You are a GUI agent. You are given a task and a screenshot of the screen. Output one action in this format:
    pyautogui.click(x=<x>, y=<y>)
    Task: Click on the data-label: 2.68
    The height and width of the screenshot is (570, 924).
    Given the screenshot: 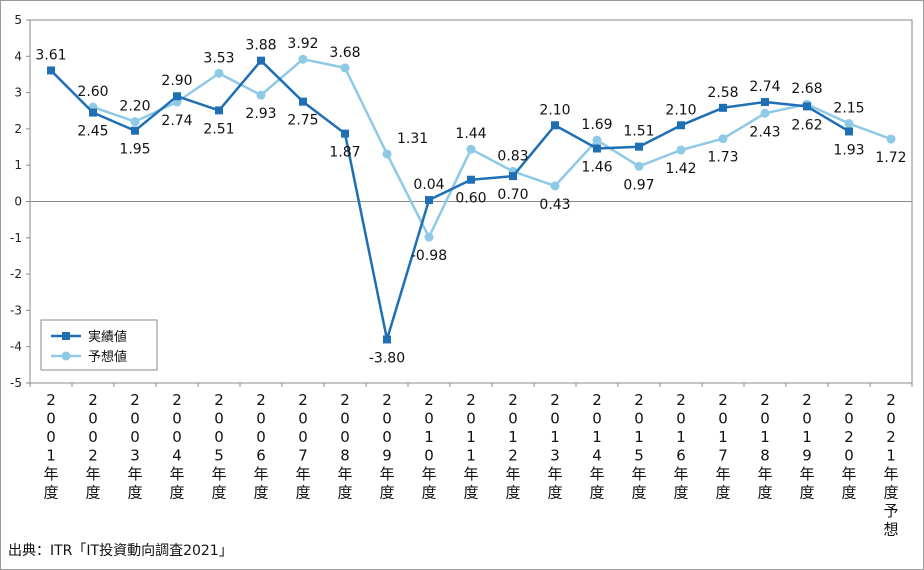 What is the action you would take?
    pyautogui.click(x=806, y=89)
    